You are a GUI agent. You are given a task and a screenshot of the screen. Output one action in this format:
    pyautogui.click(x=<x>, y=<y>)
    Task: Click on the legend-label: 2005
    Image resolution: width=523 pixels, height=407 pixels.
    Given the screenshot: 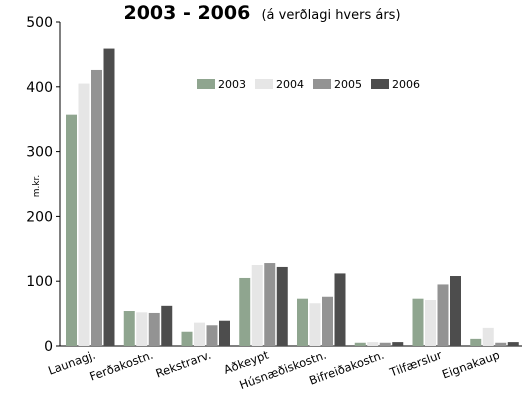 What is the action you would take?
    pyautogui.click(x=348, y=84)
    